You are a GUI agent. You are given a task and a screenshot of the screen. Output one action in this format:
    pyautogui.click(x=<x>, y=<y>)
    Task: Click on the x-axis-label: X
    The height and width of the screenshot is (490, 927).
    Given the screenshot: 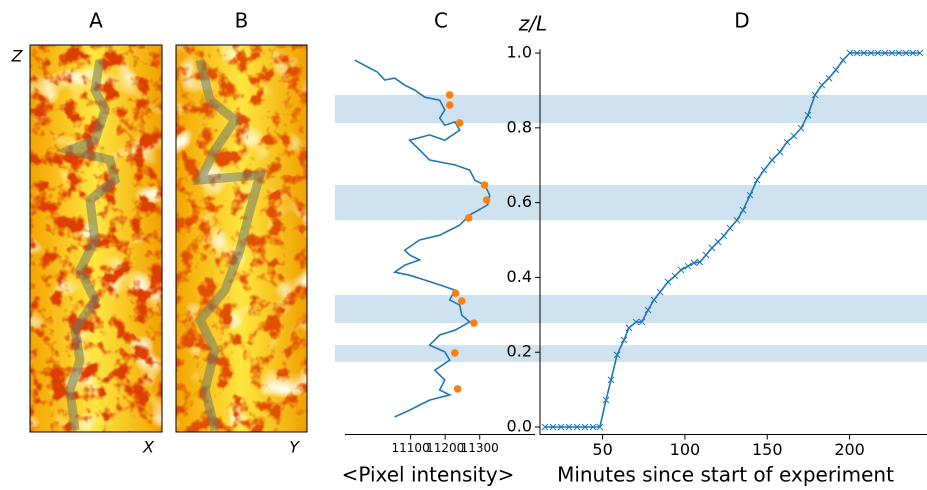 What is the action you would take?
    pyautogui.click(x=148, y=447)
    